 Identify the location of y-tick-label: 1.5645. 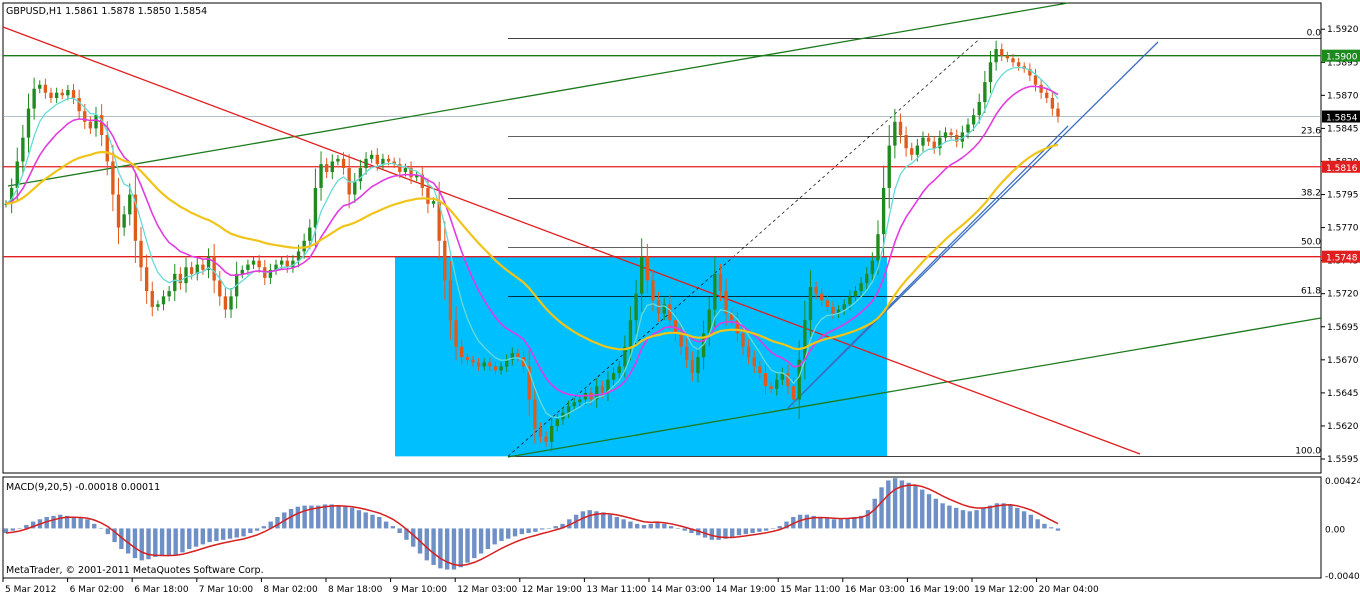
(1343, 394).